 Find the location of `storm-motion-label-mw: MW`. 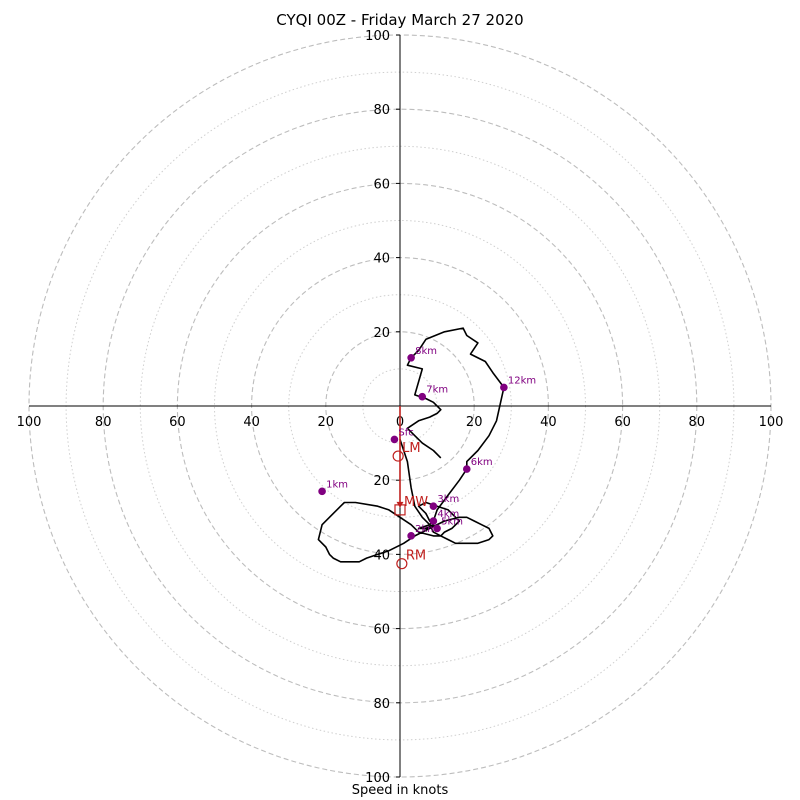

storm-motion-label-mw: MW is located at coordinates (416, 502).